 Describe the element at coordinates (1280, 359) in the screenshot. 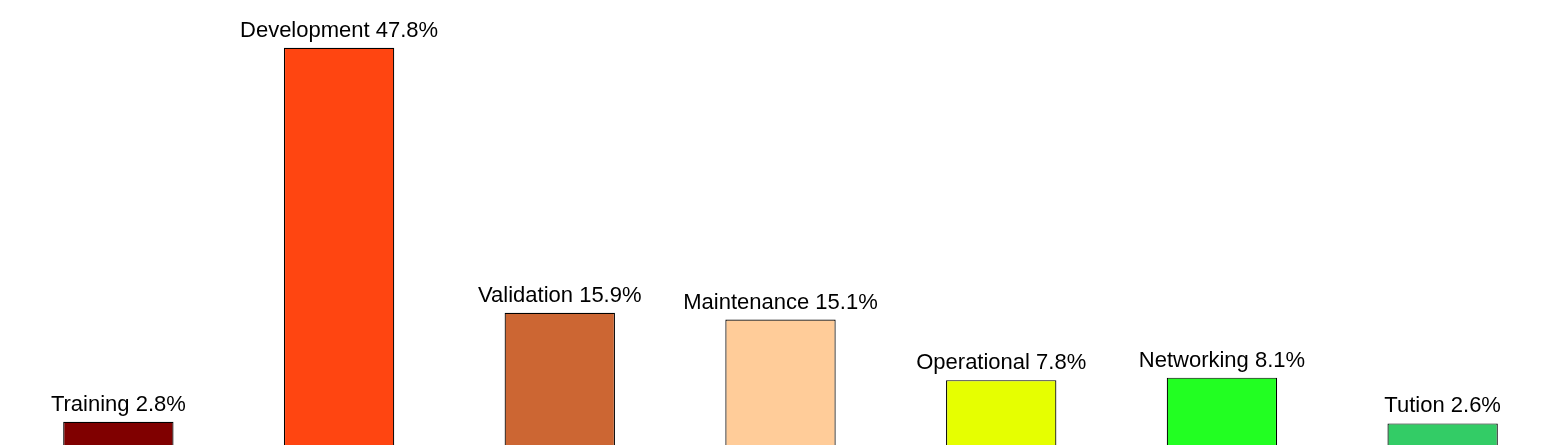

I see `data-label: 8.1%` at that location.